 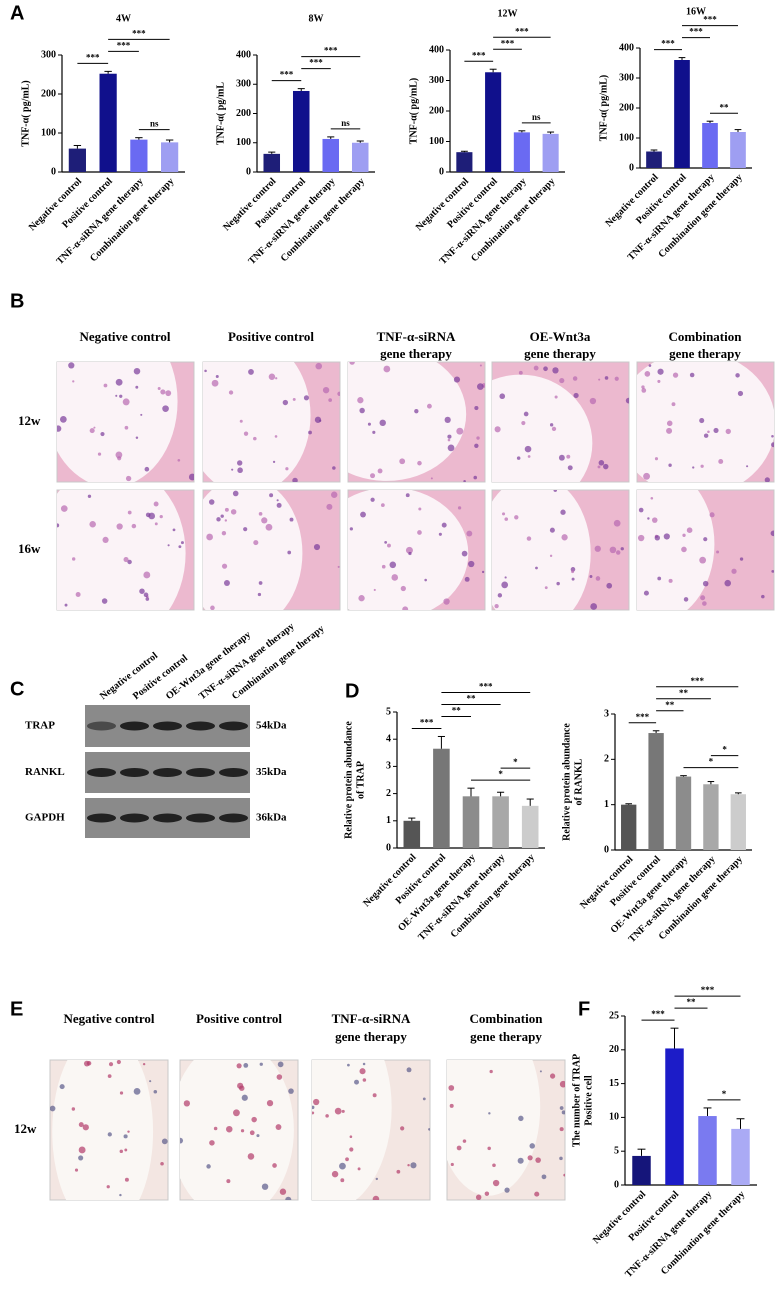 What do you see at coordinates (388, 766) in the screenshot?
I see `y-tick-label: 3` at bounding box center [388, 766].